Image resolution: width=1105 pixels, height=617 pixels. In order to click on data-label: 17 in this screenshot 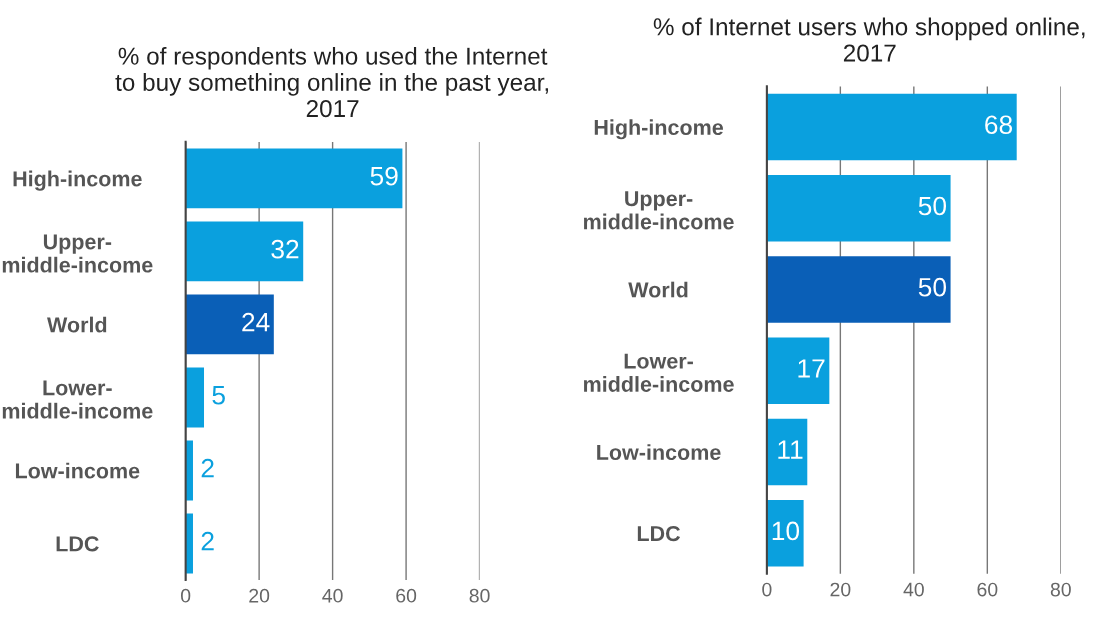, I will do `click(811, 368)`.